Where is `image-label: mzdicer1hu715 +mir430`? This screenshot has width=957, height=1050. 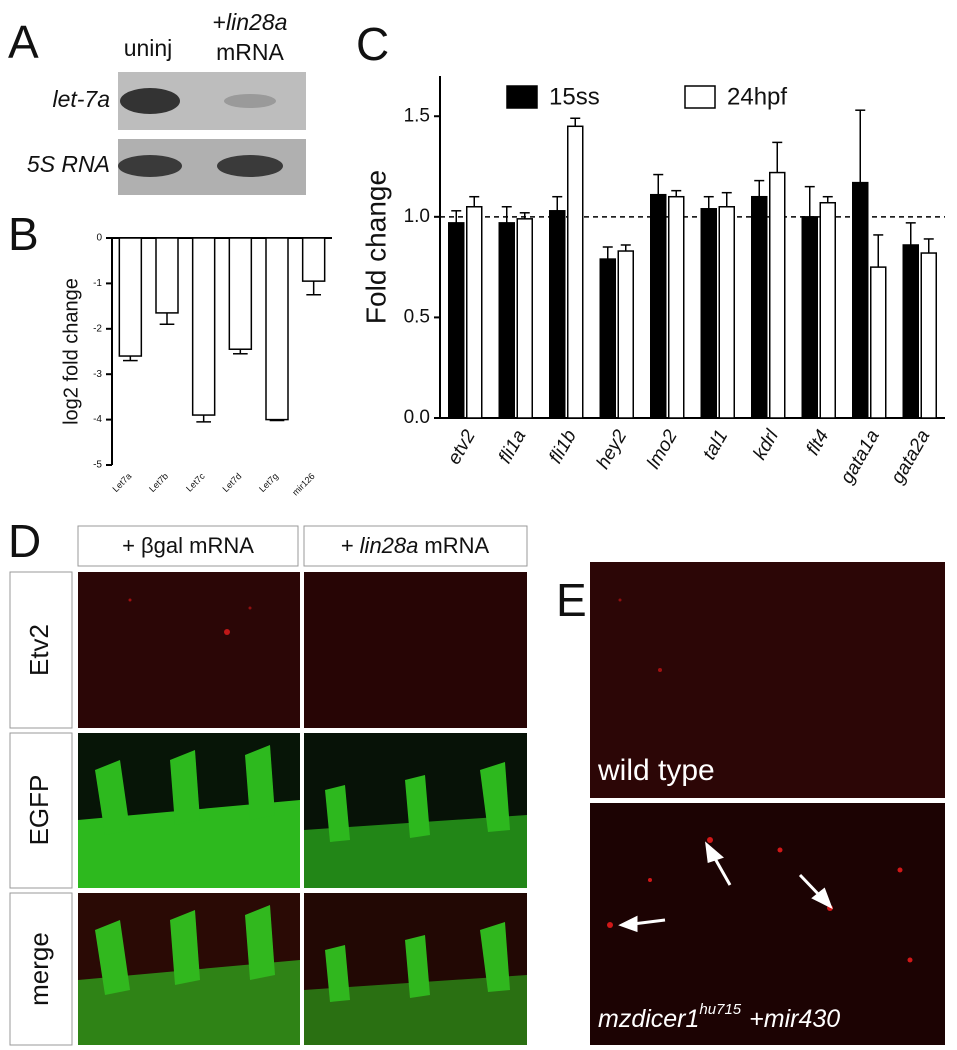
image-label: mzdicer1hu715 +mir430 is located at coordinates (719, 1017).